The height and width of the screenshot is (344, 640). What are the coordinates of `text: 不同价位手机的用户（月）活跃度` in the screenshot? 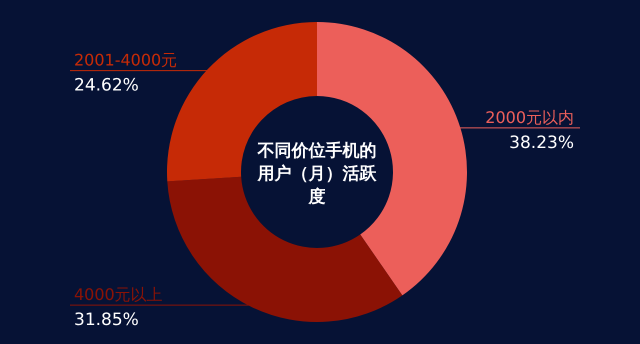 It's located at (317, 174).